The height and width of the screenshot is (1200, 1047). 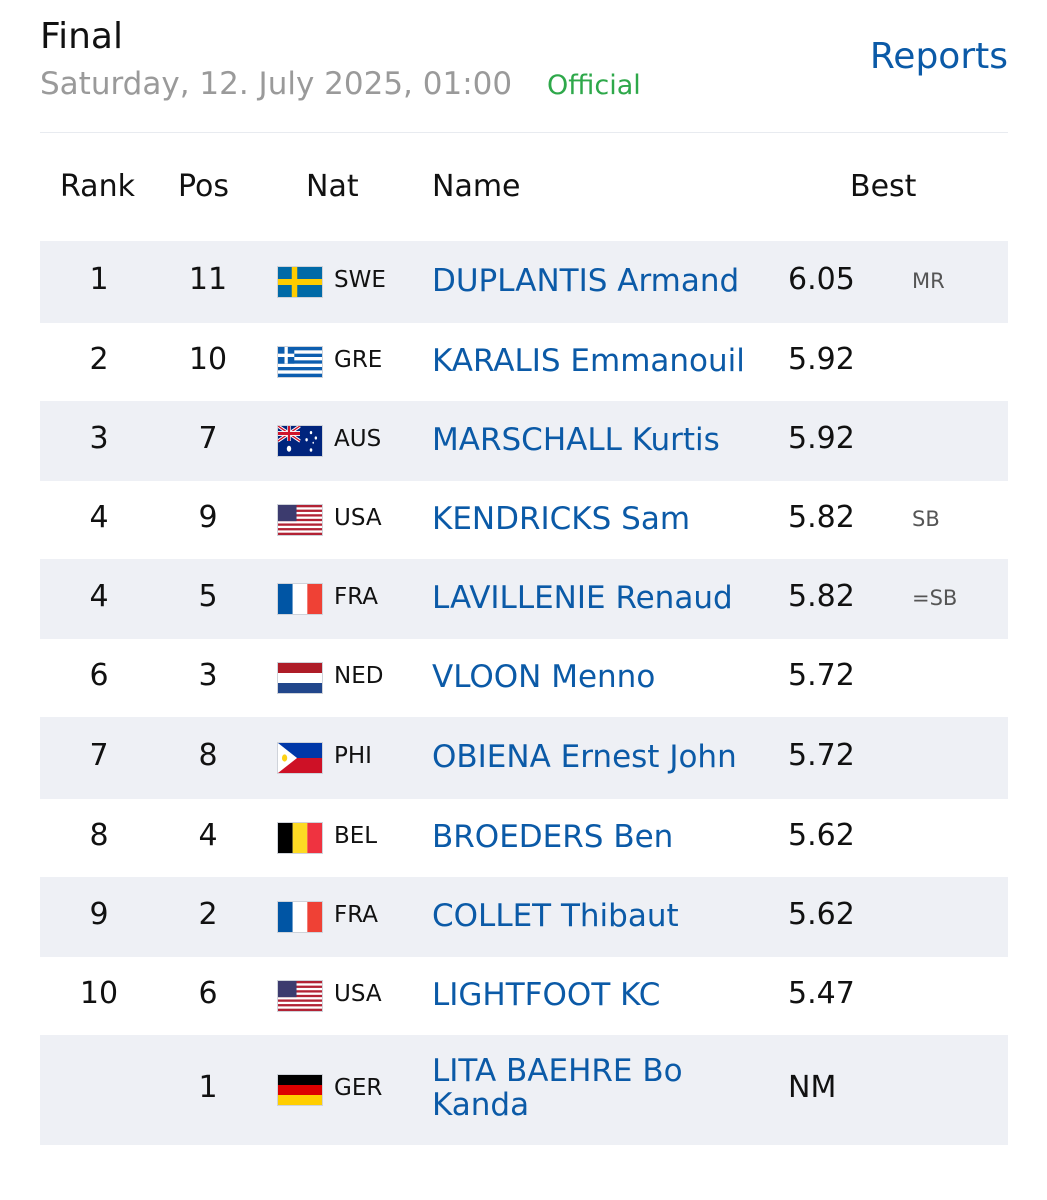 What do you see at coordinates (99, 755) in the screenshot?
I see `rank-cell: 7` at bounding box center [99, 755].